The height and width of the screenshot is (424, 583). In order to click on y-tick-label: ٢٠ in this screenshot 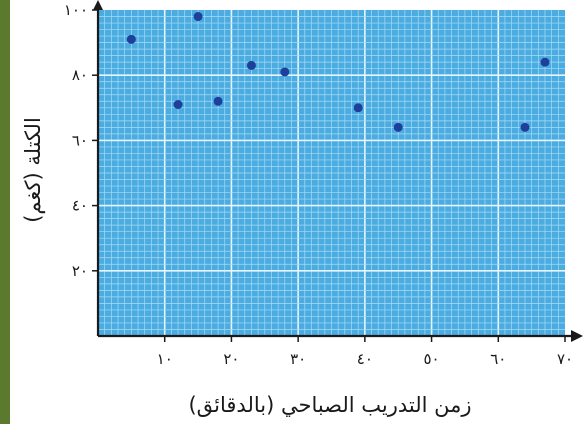, I will do `click(80, 271)`.